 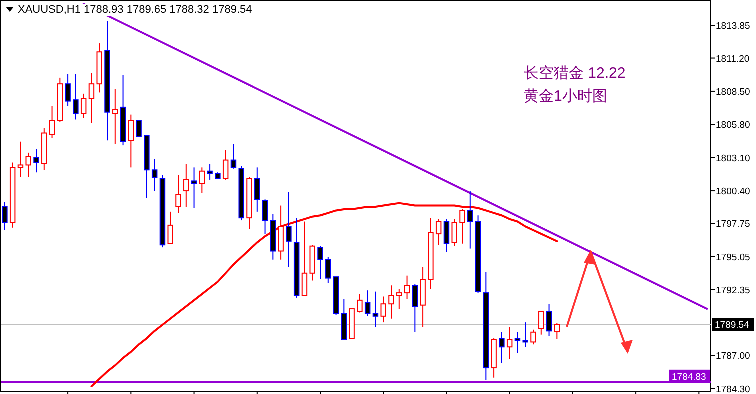 What do you see at coordinates (733, 192) in the screenshot?
I see `y-tick-label: 1800.40` at bounding box center [733, 192].